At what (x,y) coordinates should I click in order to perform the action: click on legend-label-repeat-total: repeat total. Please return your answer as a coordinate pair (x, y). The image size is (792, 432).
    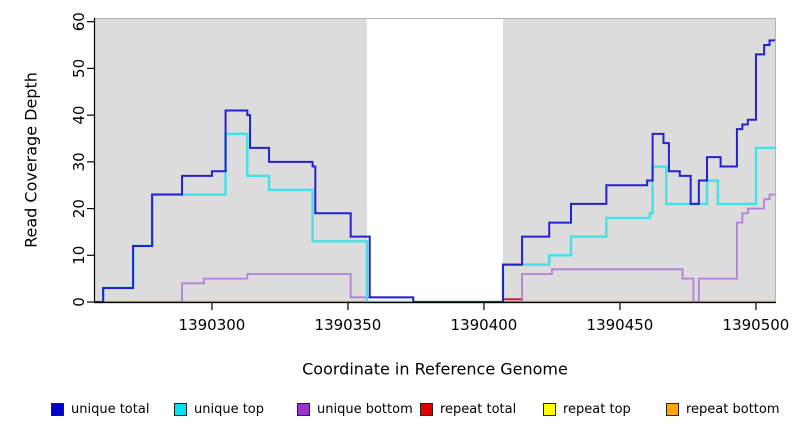
    Looking at the image, I should click on (478, 409).